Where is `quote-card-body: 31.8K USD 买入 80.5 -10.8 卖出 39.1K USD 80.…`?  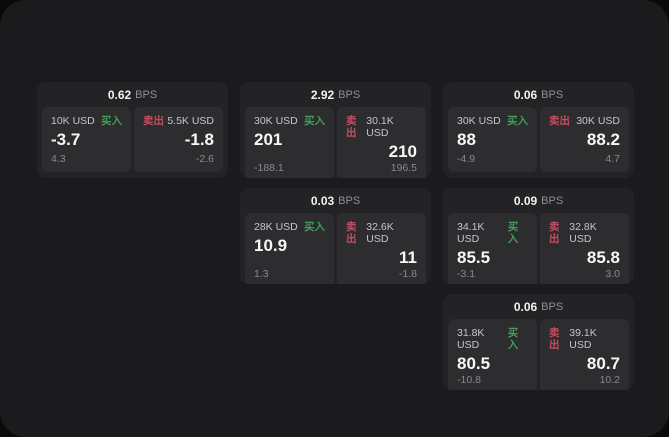
quote-card-body: 31.8K USD 买入 80.5 -10.8 卖出 39.1K USD 80.… is located at coordinates (538, 354).